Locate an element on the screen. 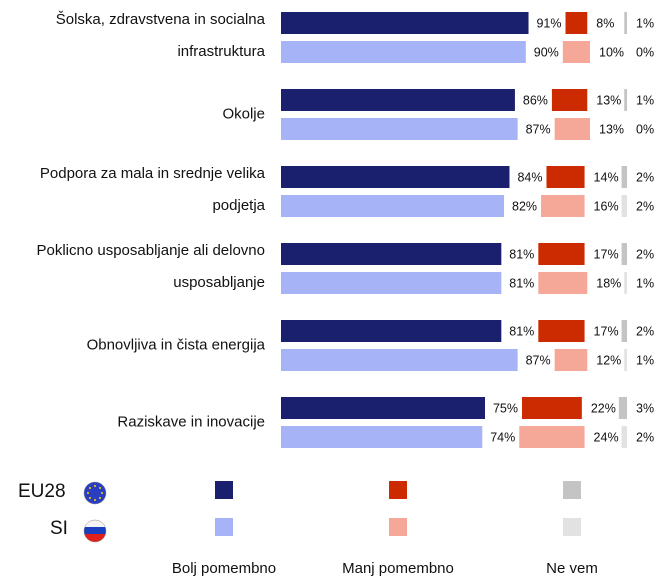  value-label: 3% is located at coordinates (645, 408).